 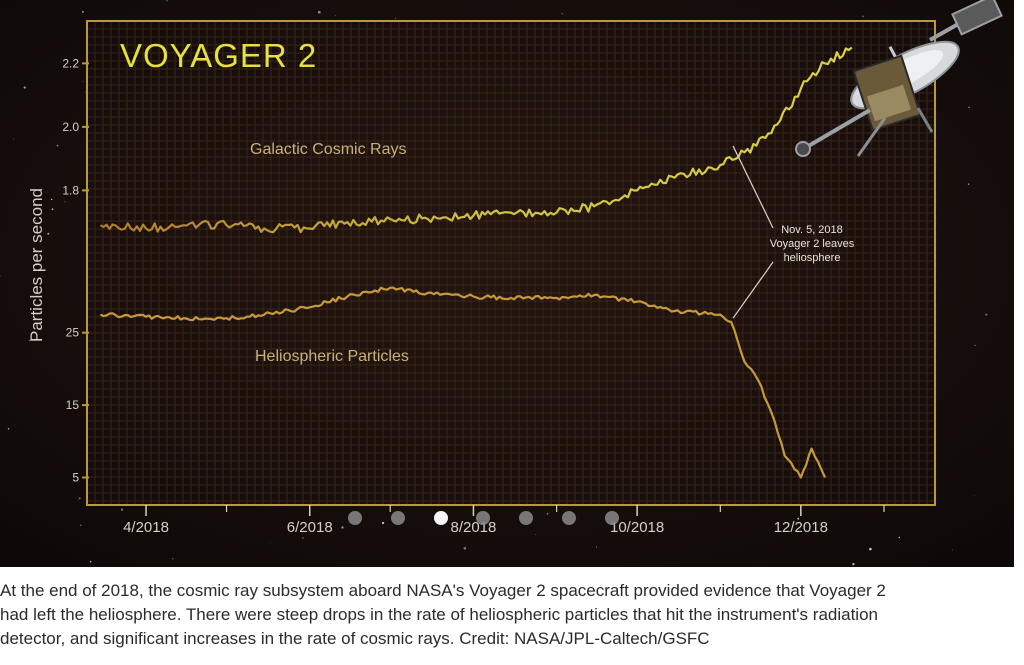 I want to click on annotation-layer: Nov. 5, 2018 Voyager 2 leaves heliosphere, so click(x=793, y=232).